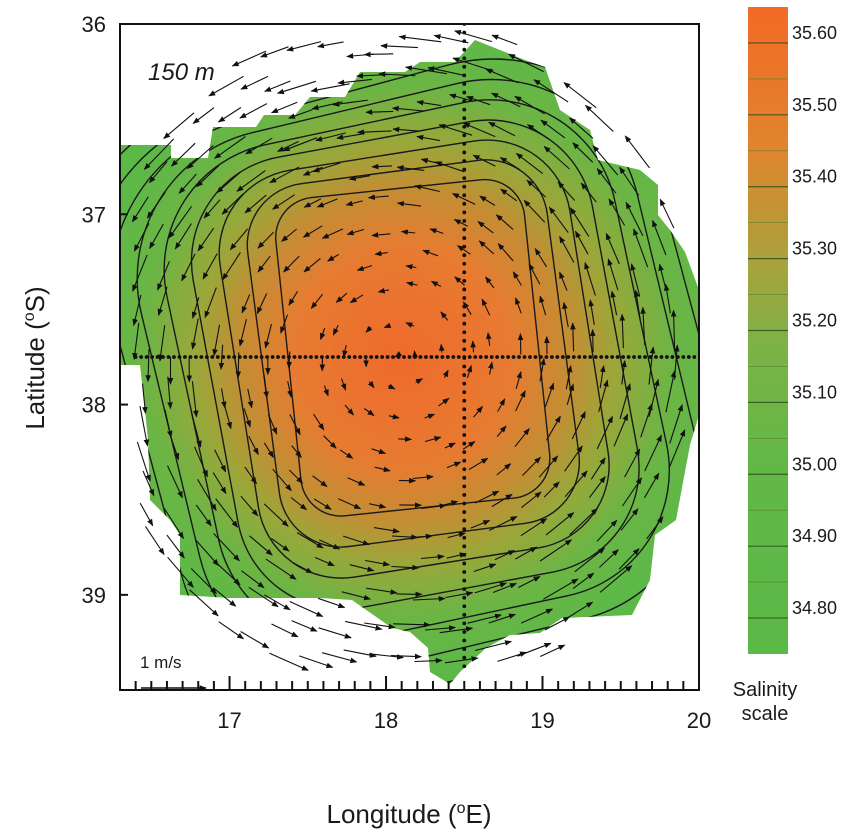  Describe the element at coordinates (699, 720) in the screenshot. I see `x-tick-label: 20` at that location.